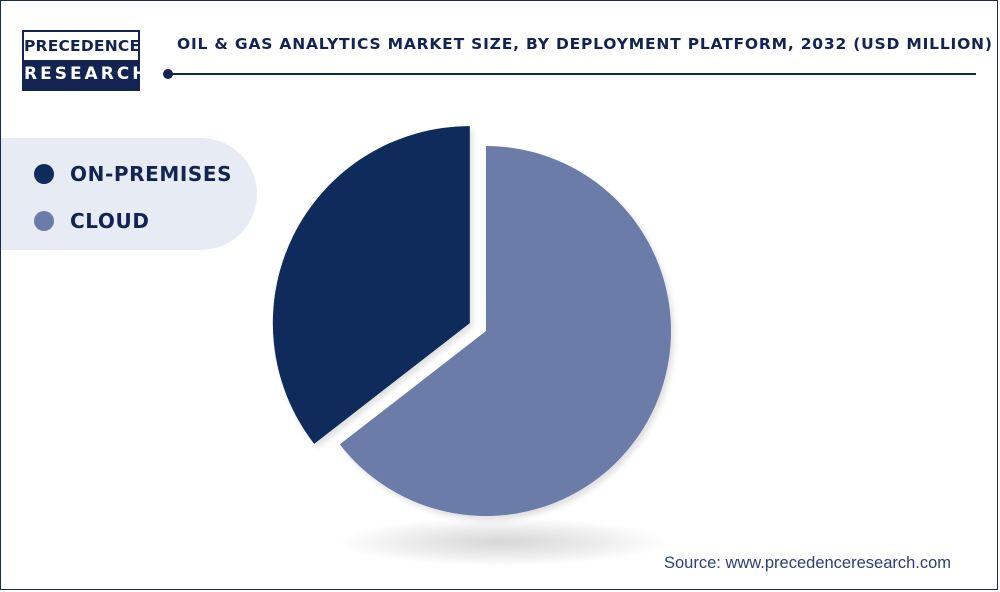 Image resolution: width=1000 pixels, height=592 pixels. Describe the element at coordinates (572, 74) in the screenshot. I see `title-rule` at that location.